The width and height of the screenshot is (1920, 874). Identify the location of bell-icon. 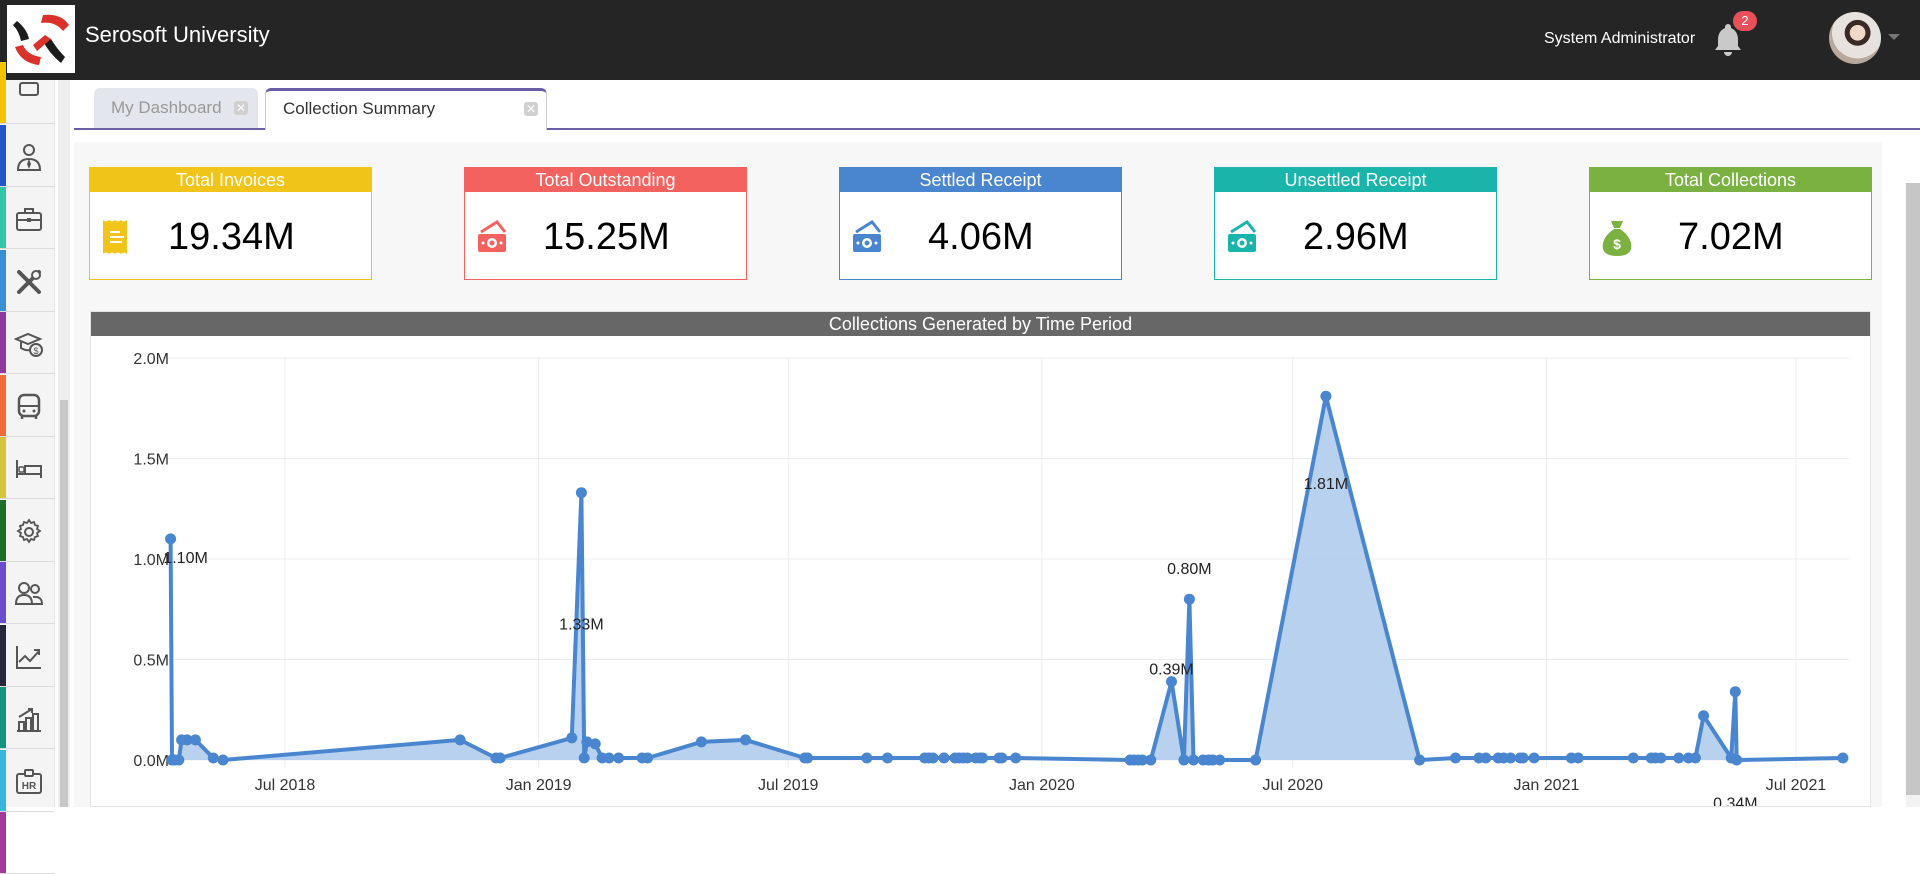
(1728, 39).